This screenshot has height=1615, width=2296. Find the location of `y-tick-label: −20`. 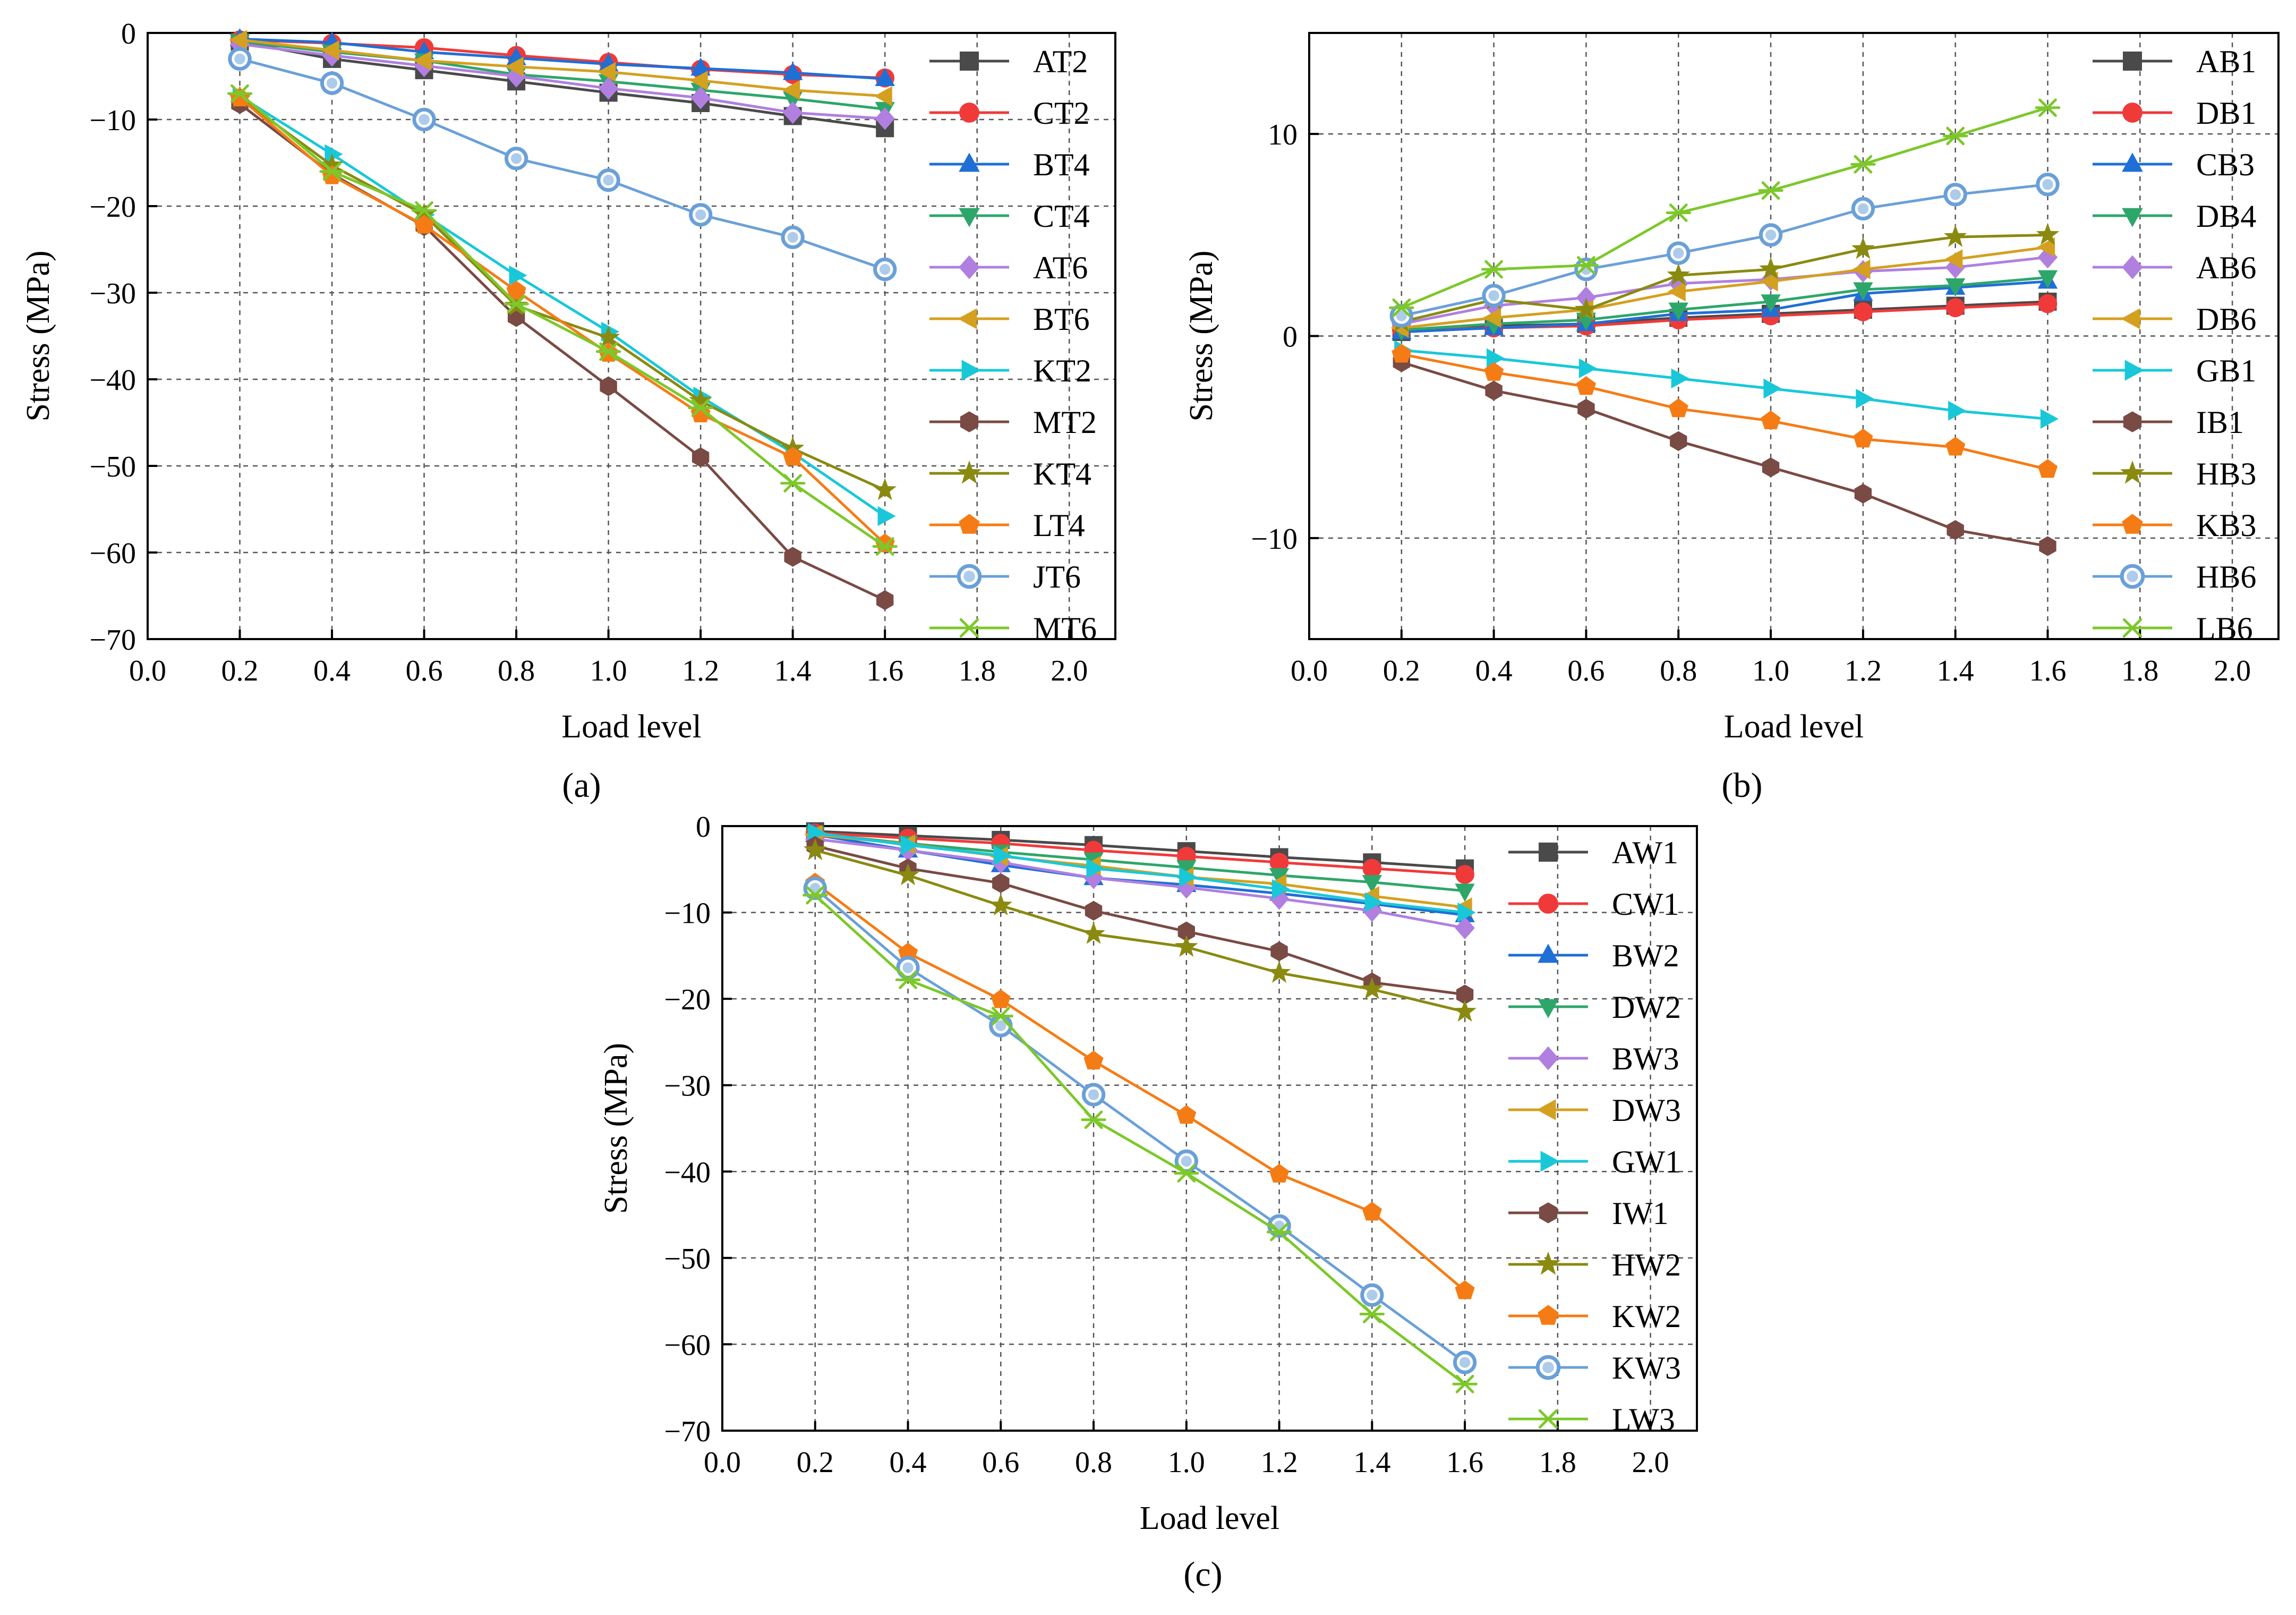

y-tick-label: −20 is located at coordinates (112, 207).